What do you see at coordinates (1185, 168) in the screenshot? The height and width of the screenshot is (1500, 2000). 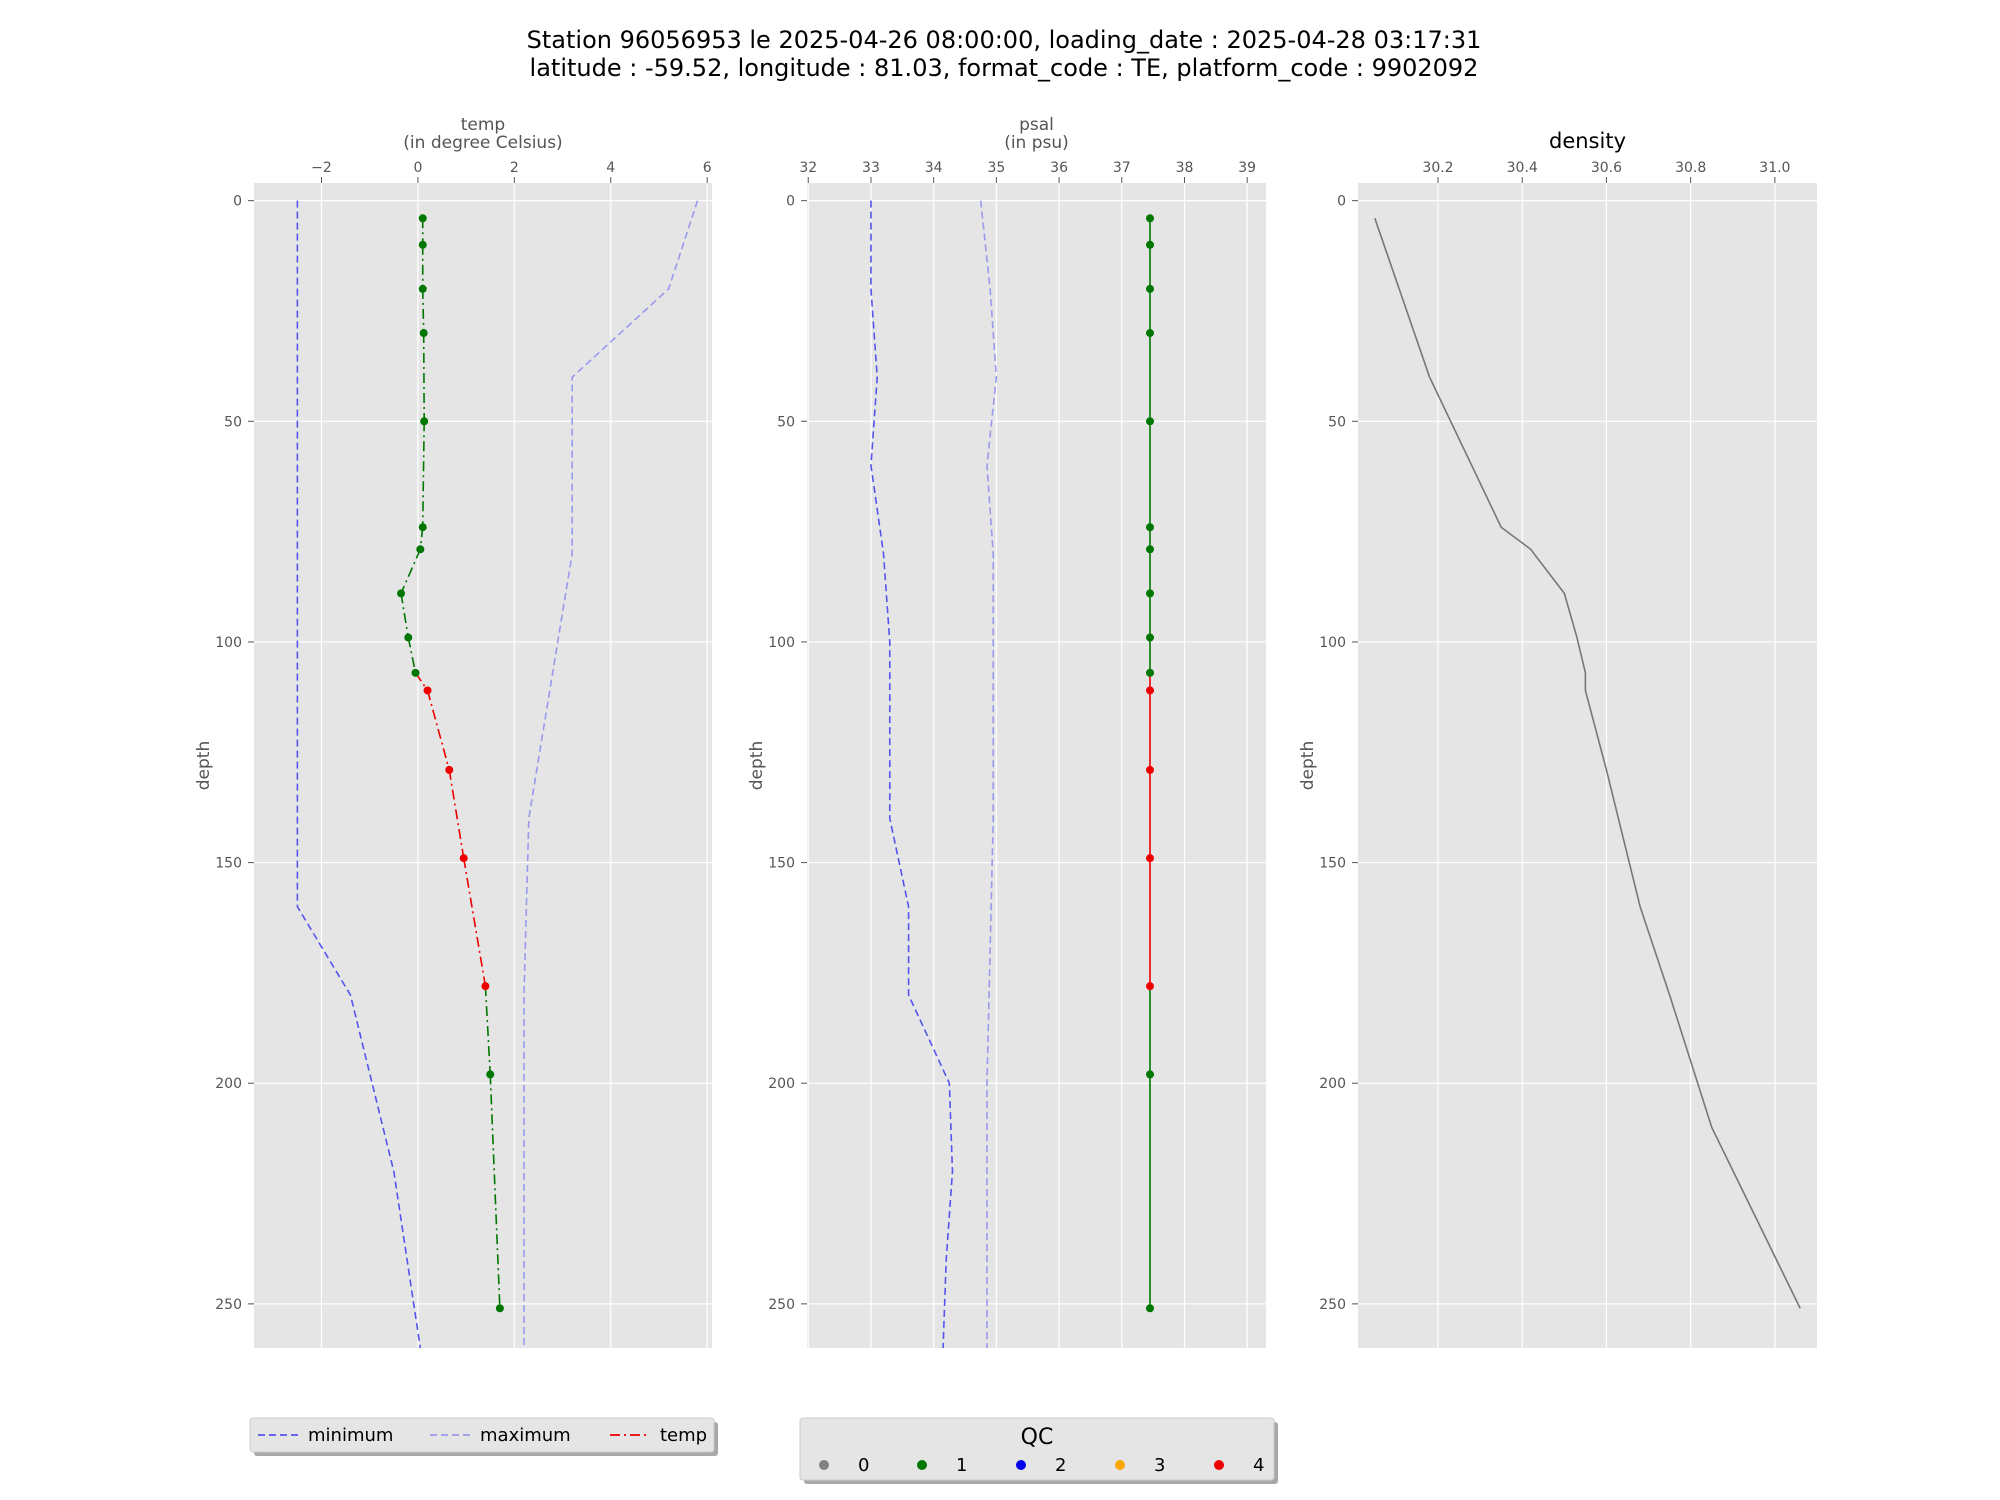 I see `x-tick-label: 38` at bounding box center [1185, 168].